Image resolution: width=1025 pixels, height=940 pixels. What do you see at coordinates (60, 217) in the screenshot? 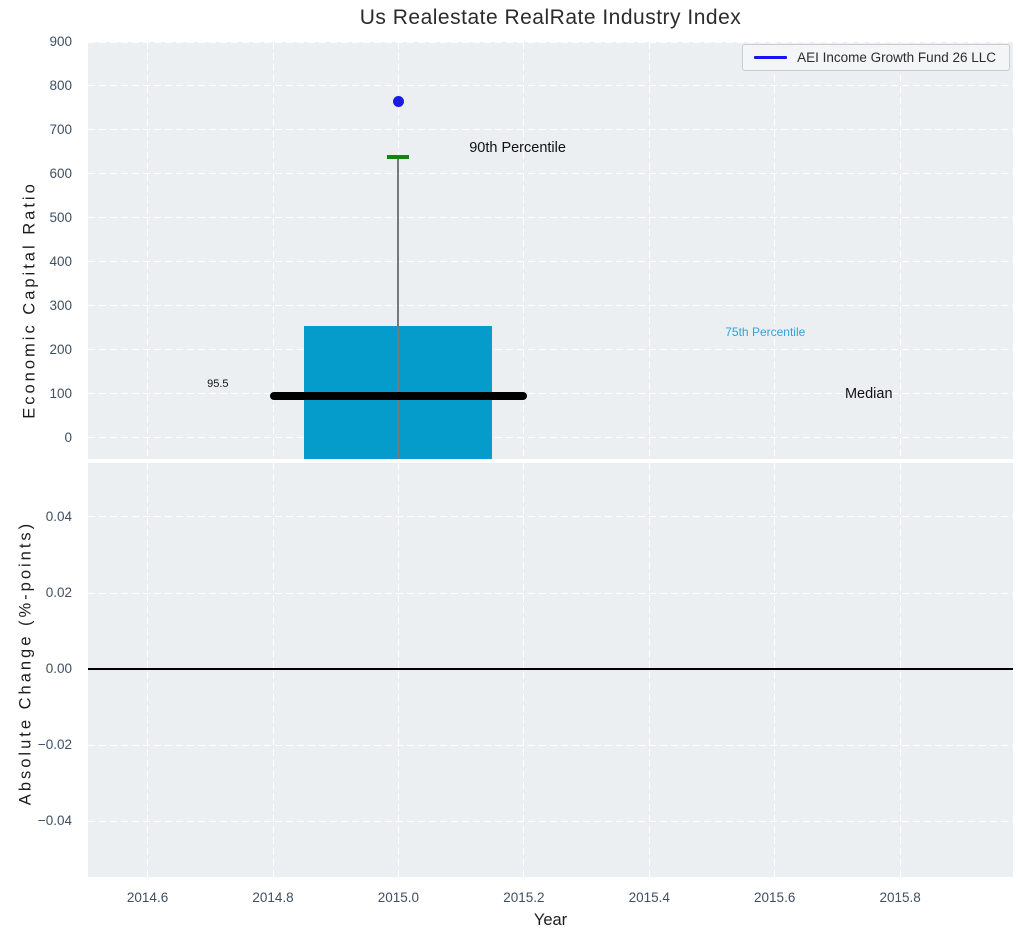
I see `y-tick-label: 500` at bounding box center [60, 217].